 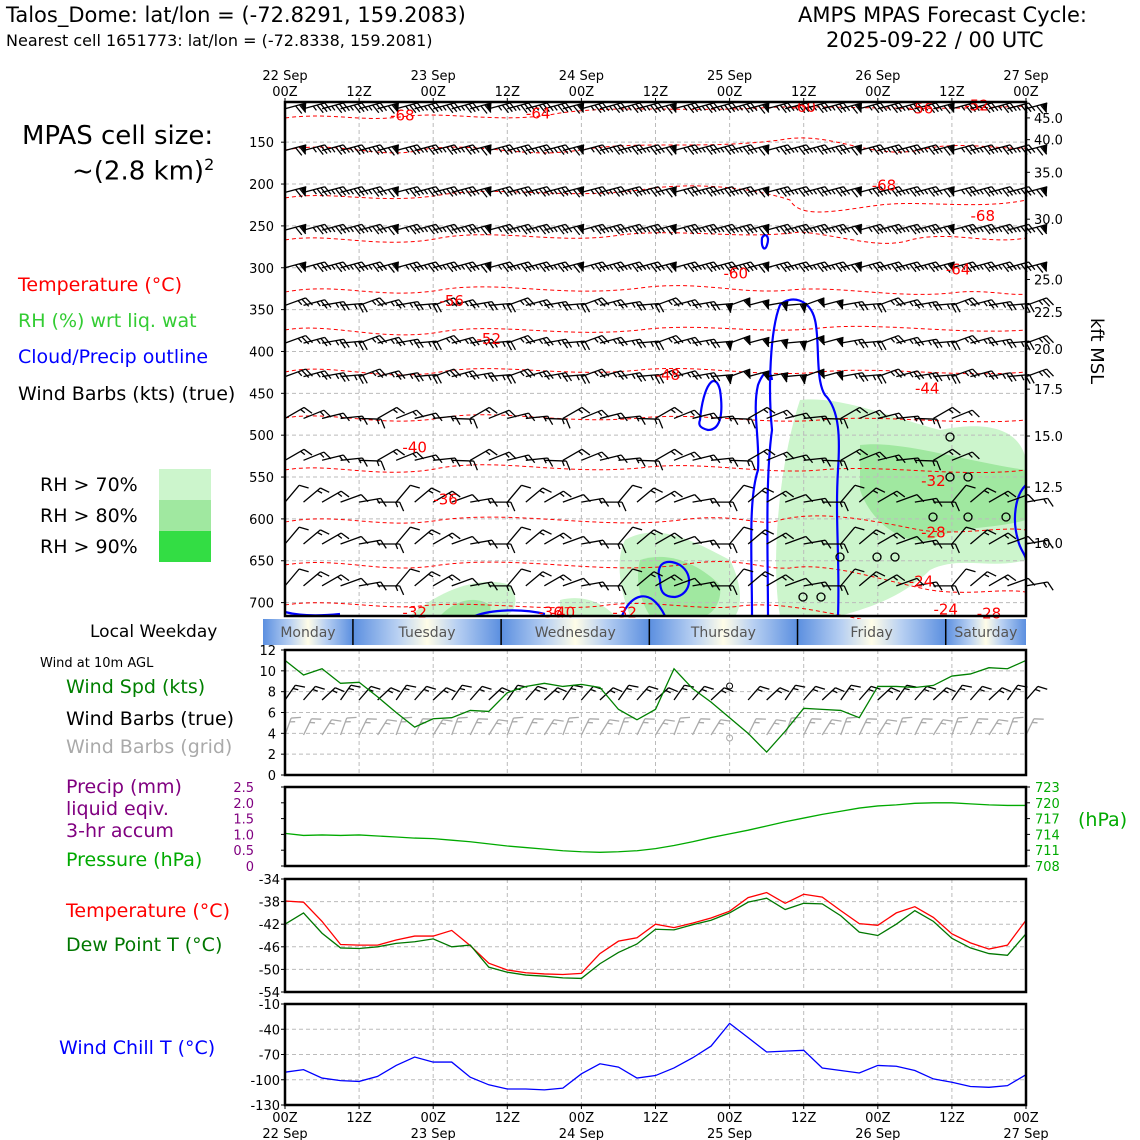 What do you see at coordinates (89, 485) in the screenshot?
I see `legend-rh70: RH > 70%` at bounding box center [89, 485].